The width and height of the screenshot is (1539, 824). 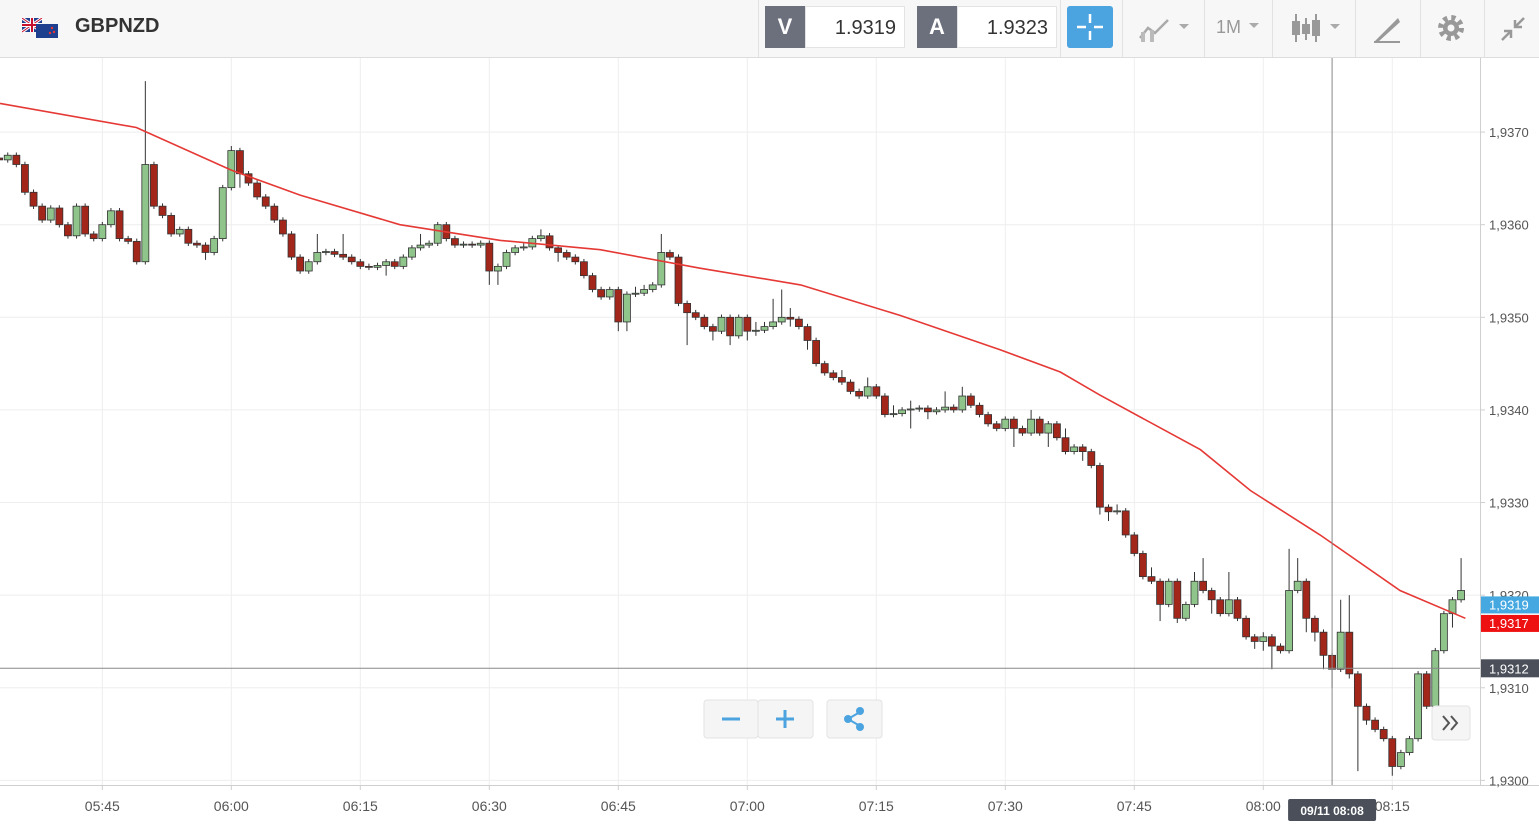 What do you see at coordinates (1509, 317) in the screenshot?
I see `y-tick-label: 1,9350` at bounding box center [1509, 317].